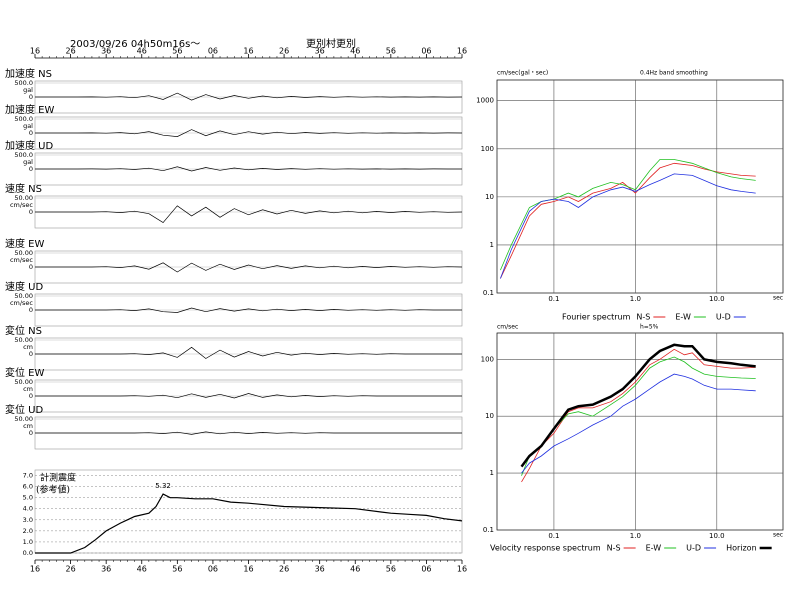 This screenshot has width=792, height=612. Describe the element at coordinates (53, 490) in the screenshot. I see `intensity-subtitle: (参考値)` at that location.